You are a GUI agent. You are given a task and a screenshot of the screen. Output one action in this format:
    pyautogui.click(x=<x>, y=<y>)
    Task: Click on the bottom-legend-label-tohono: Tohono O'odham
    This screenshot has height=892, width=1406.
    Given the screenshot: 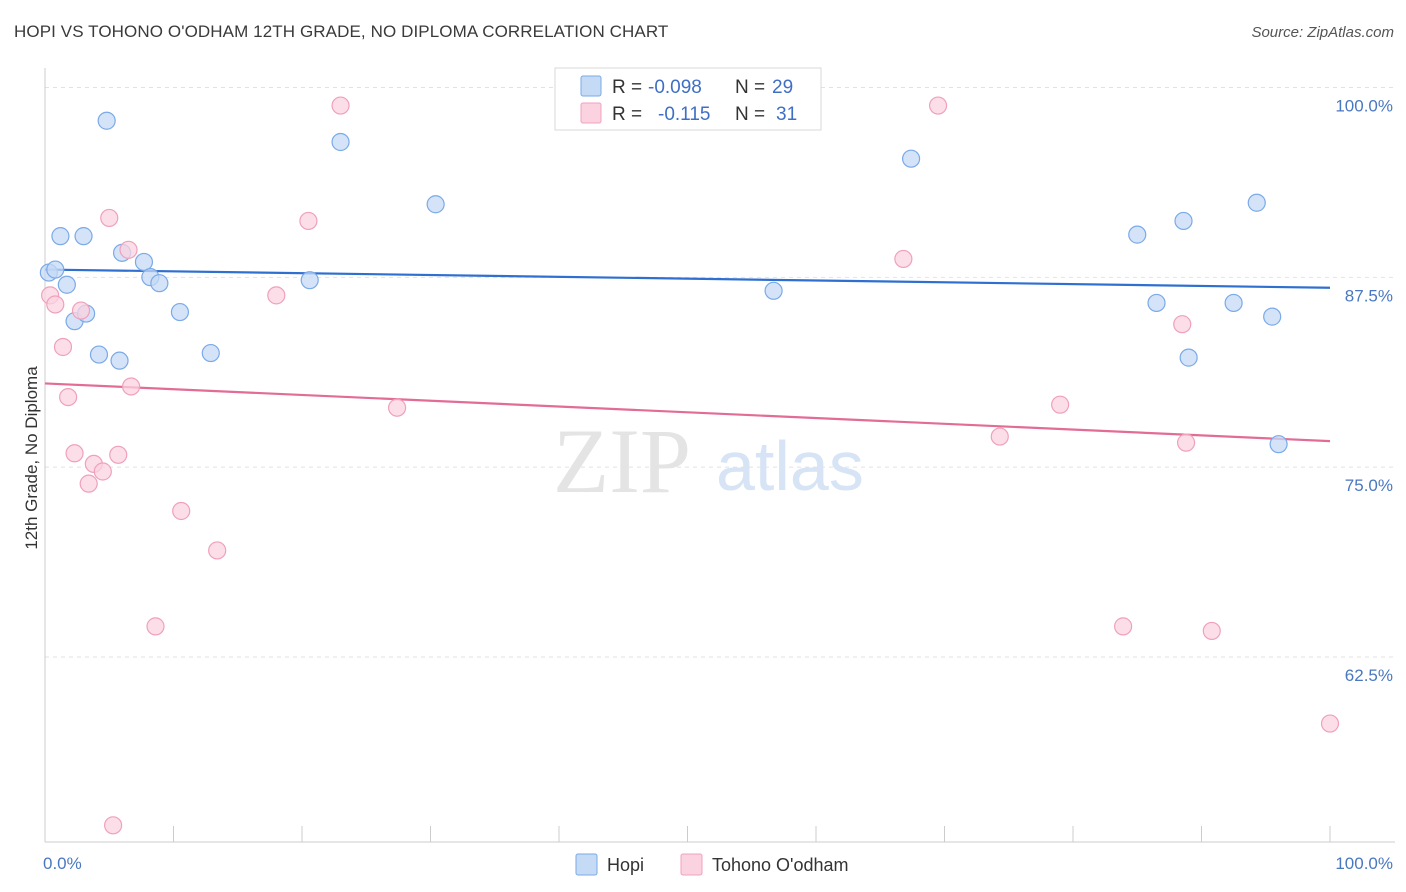 What is the action you would take?
    pyautogui.click(x=780, y=865)
    